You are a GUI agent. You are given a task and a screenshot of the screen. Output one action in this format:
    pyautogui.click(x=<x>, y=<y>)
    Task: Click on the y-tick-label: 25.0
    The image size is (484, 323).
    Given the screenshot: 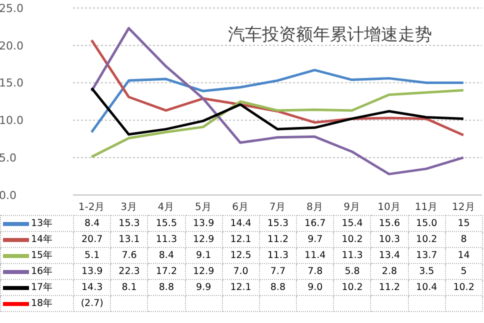 What is the action you would take?
    pyautogui.click(x=12, y=8)
    